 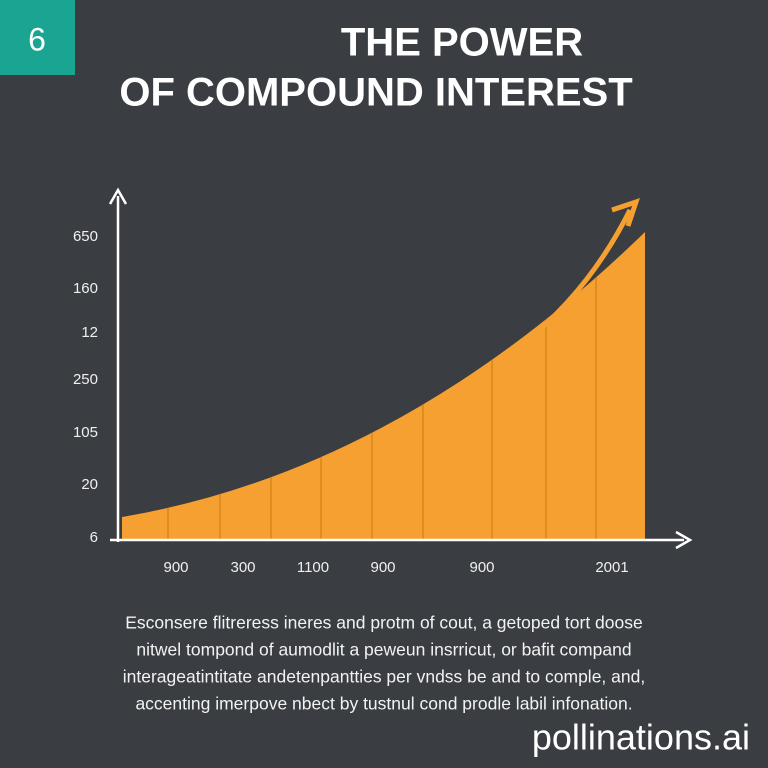 What do you see at coordinates (313, 567) in the screenshot?
I see `x-label: 1100` at bounding box center [313, 567].